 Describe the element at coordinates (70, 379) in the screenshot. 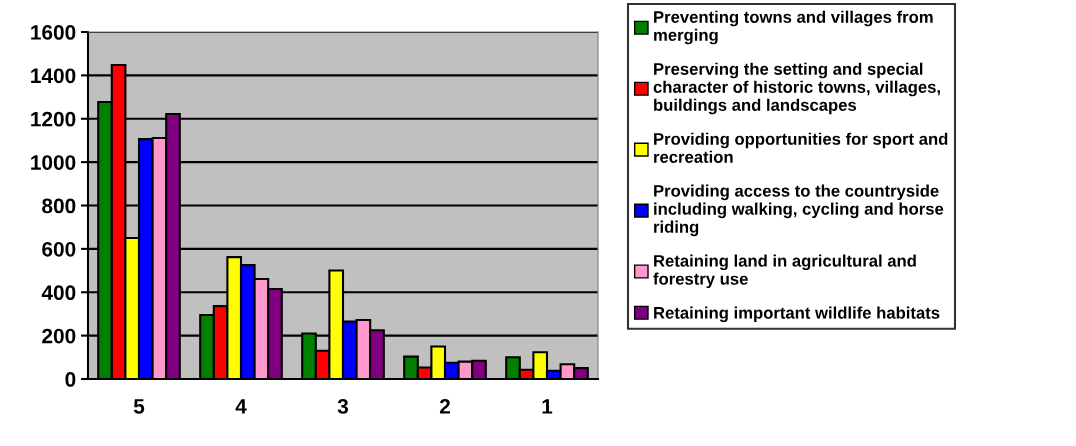

I see `y-tick-label: 0` at that location.